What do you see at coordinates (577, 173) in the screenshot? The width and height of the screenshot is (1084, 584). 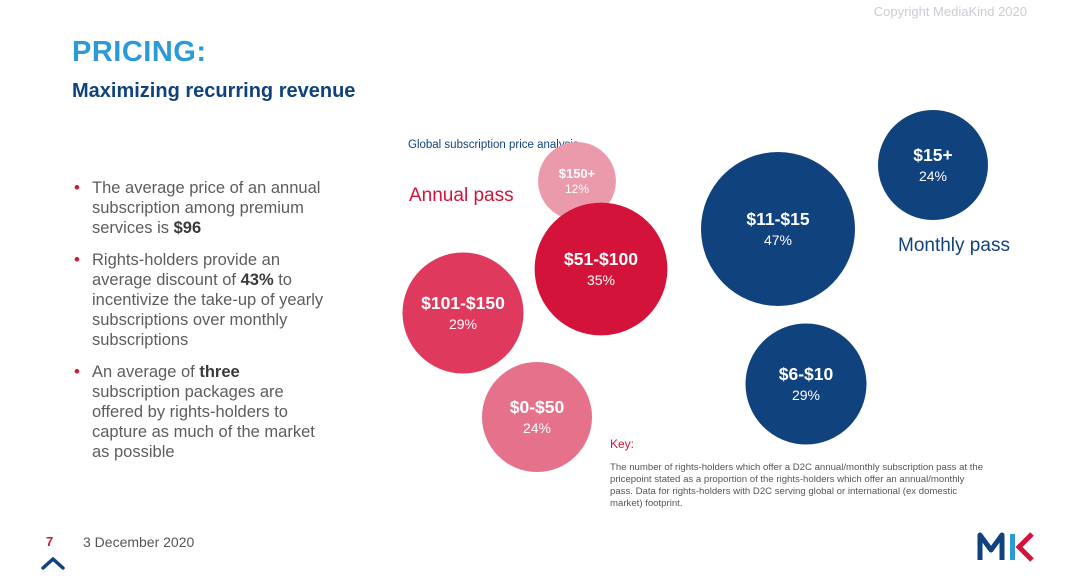 I see `annual-150-label: $150+` at bounding box center [577, 173].